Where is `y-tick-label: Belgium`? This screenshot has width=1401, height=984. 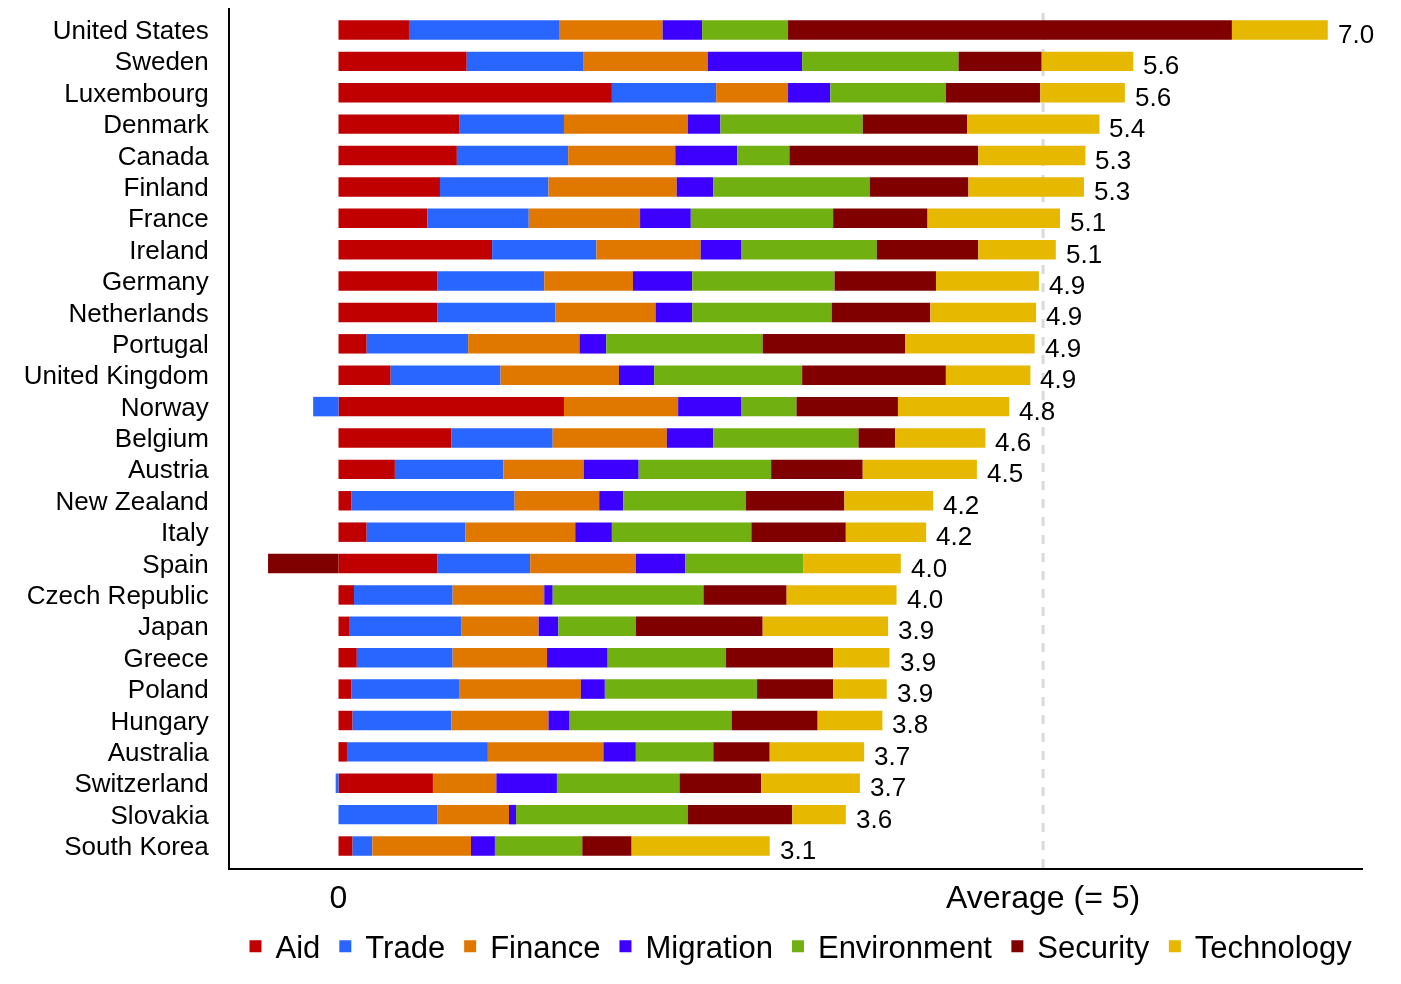 y-tick-label: Belgium is located at coordinates (161, 438).